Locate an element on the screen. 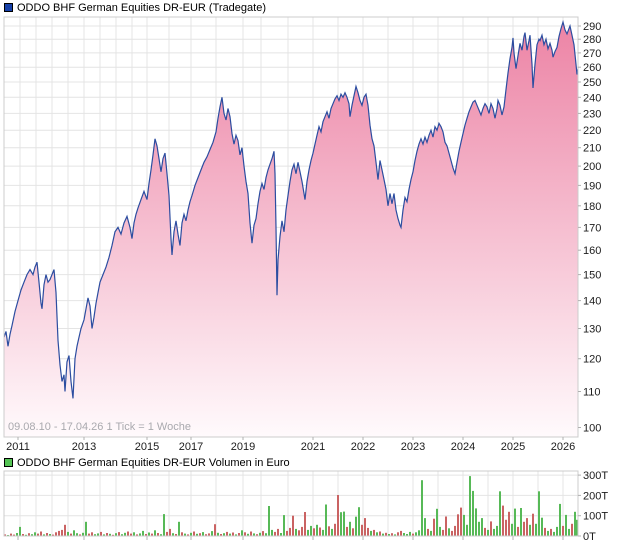  price-y-tick-label: 120 is located at coordinates (592, 360).